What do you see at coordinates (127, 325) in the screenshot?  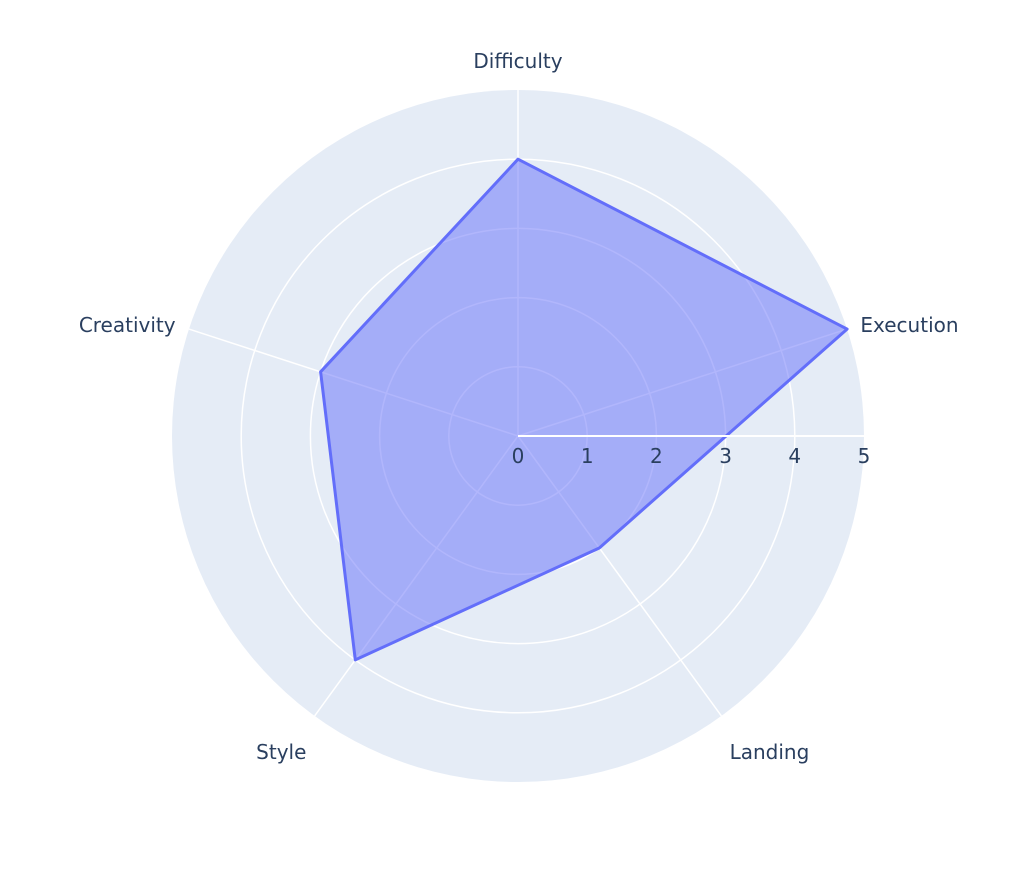 I see `category-label: Creativity` at bounding box center [127, 325].